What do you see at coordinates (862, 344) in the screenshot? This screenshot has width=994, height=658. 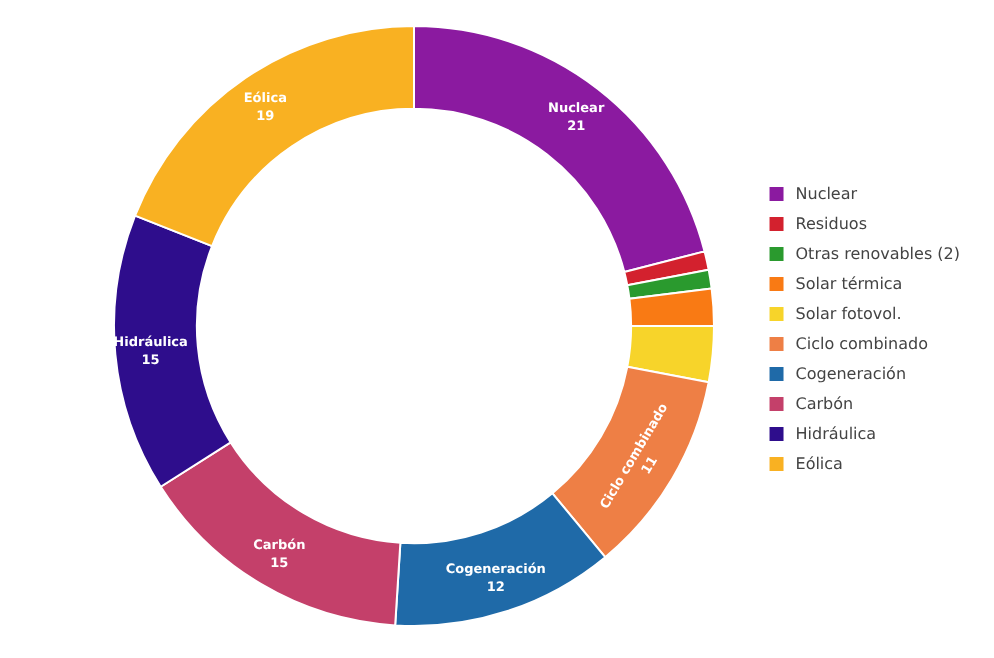 I see `legend-label: Ciclo combinado` at bounding box center [862, 344].